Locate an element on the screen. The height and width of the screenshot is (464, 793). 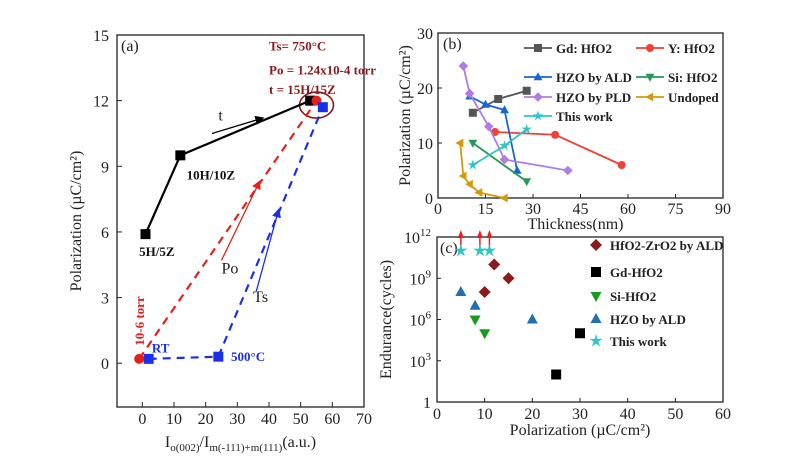
legend-label: HfO2-ZrO2 by ALD is located at coordinates (666, 245).